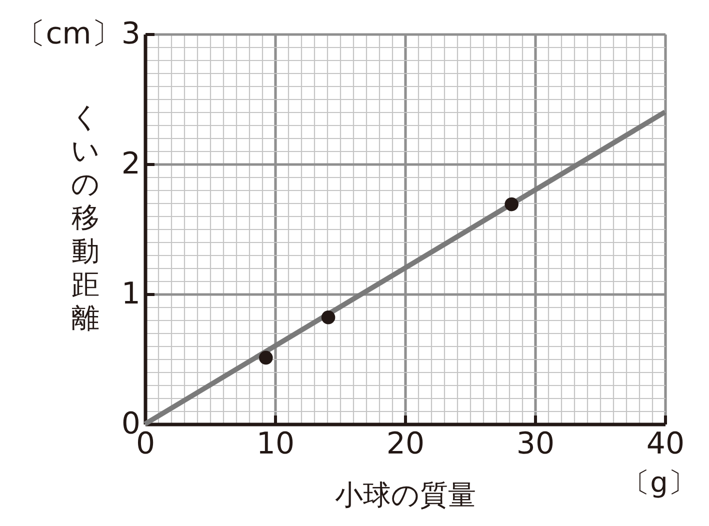  What do you see at coordinates (78, 34) in the screenshot?
I see `y-tick-label: 〔cm〕3` at bounding box center [78, 34].